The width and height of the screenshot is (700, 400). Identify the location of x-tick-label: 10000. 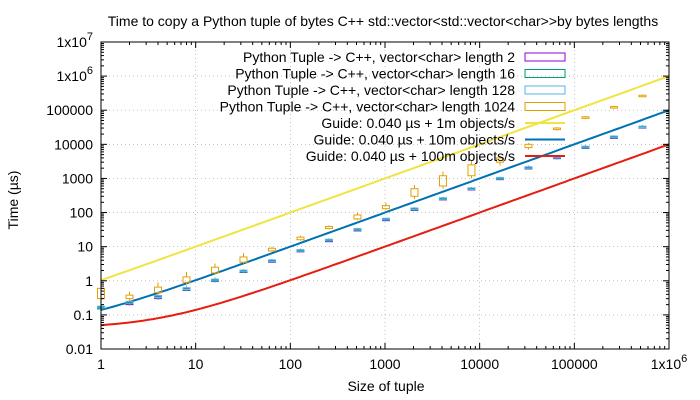
(479, 364).